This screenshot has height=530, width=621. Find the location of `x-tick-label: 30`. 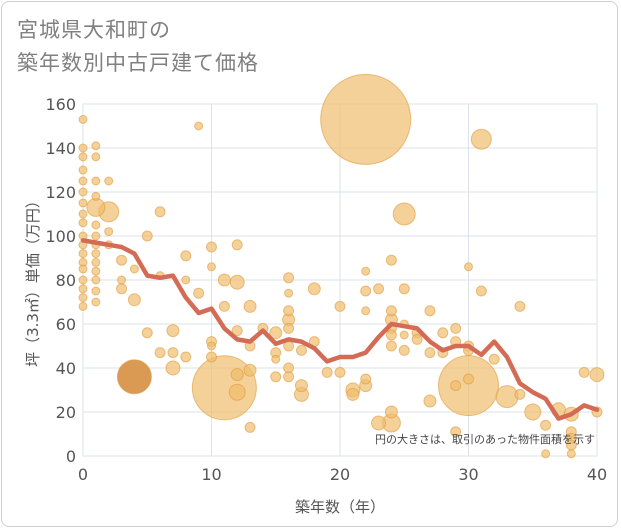

x-tick-label: 30 is located at coordinates (468, 474).